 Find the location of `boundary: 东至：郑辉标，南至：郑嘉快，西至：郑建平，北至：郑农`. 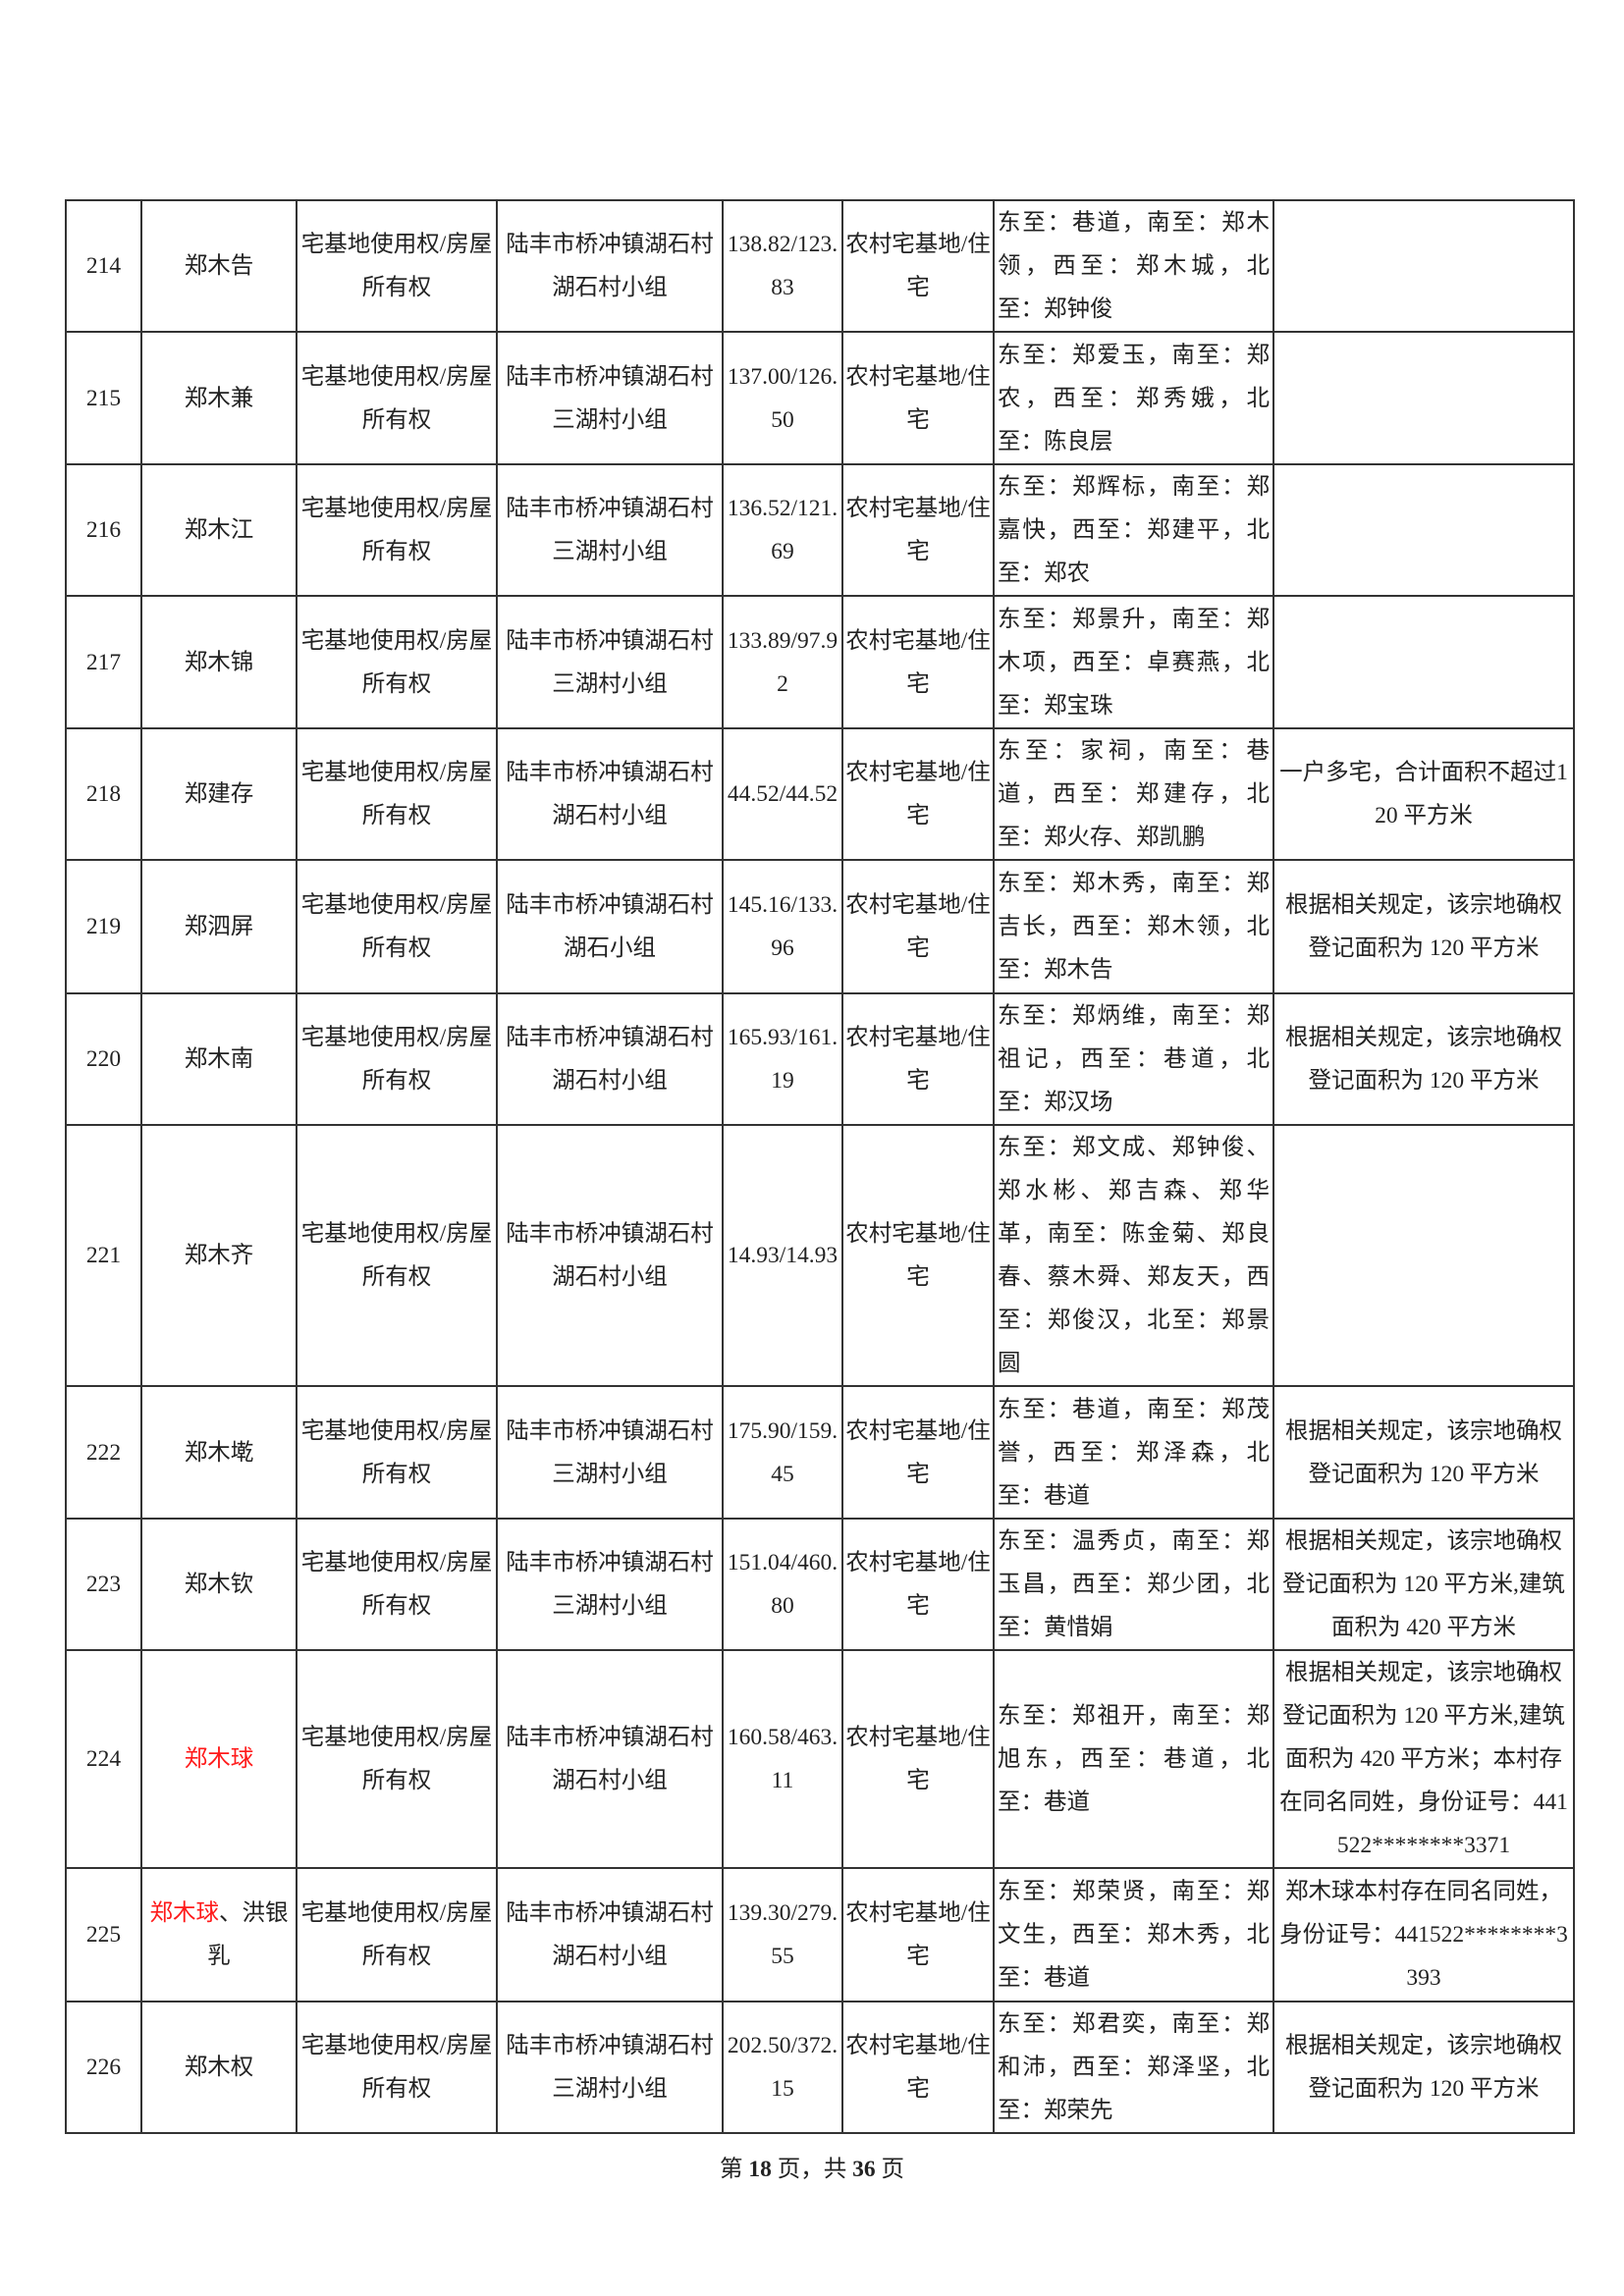

boundary: 东至：郑辉标，南至：郑嘉快，西至：郑建平，北至：郑农 is located at coordinates (1133, 530).